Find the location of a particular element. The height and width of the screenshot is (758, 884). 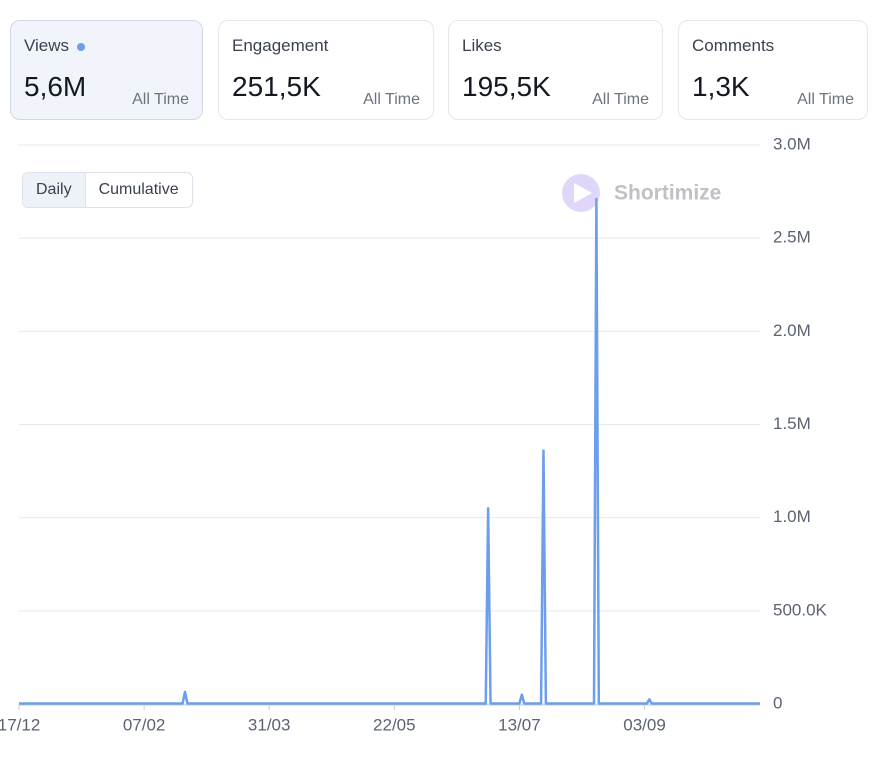

y-tick-label: 2.0M is located at coordinates (792, 330).